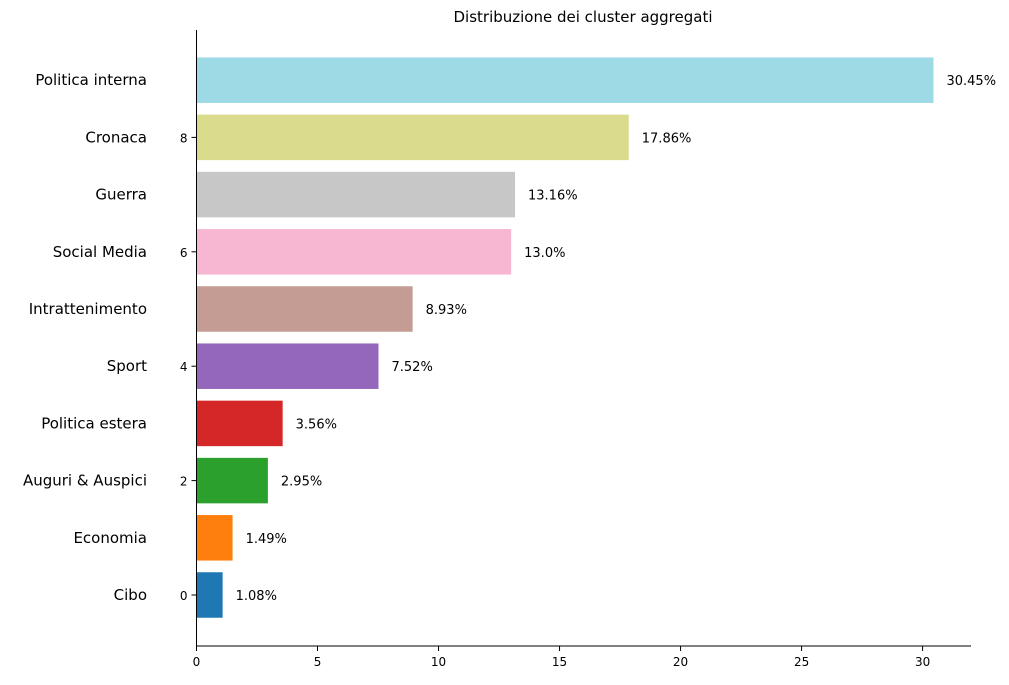  I want to click on bar-guerra, so click(356, 194).